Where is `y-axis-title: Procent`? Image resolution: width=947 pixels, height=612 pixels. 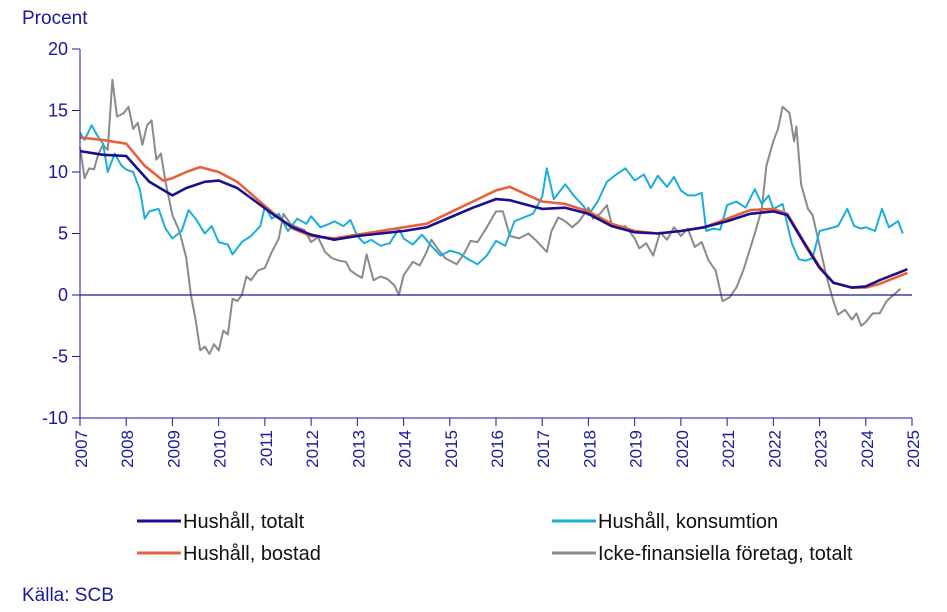
y-axis-title: Procent is located at coordinates (55, 18).